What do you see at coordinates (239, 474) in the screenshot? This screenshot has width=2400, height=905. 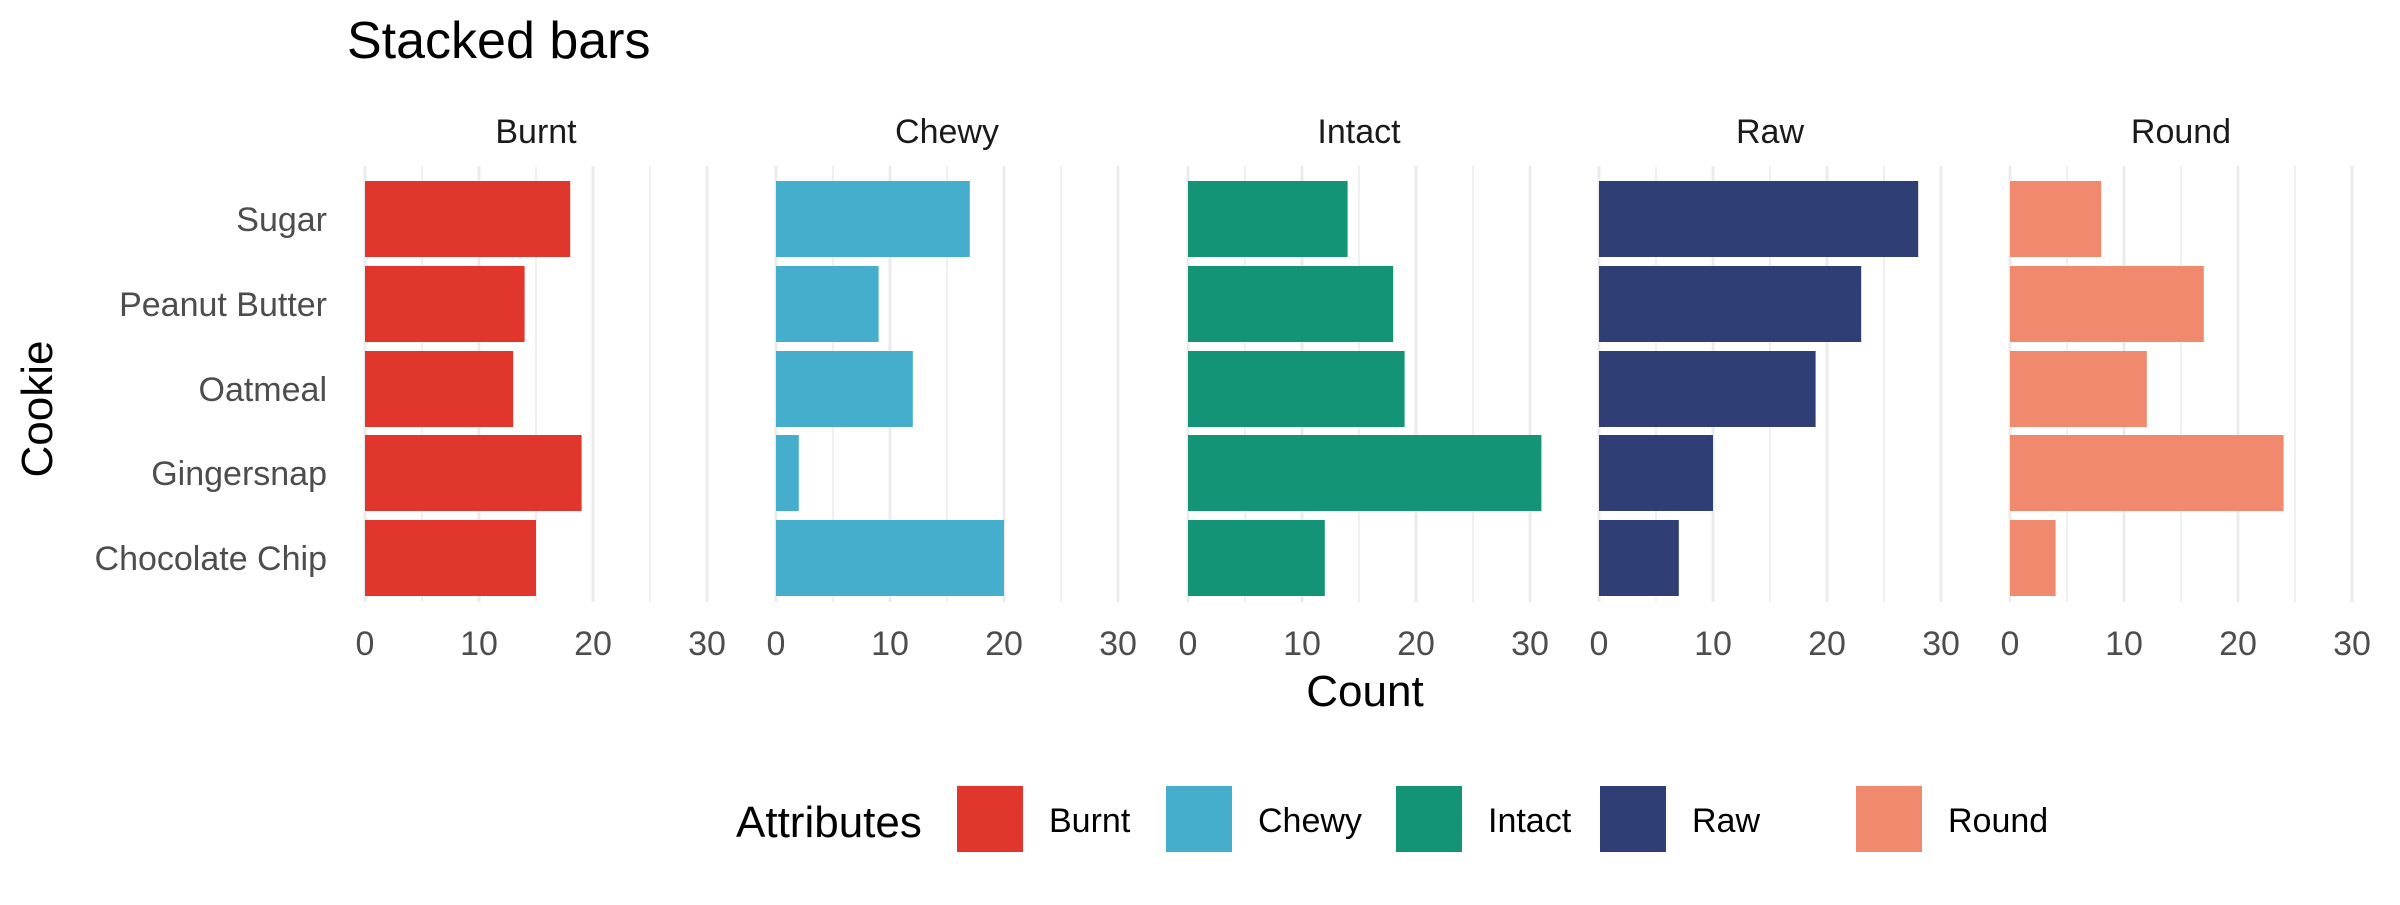 I see `y-tick-label-gingersnap: Gingersnap` at bounding box center [239, 474].